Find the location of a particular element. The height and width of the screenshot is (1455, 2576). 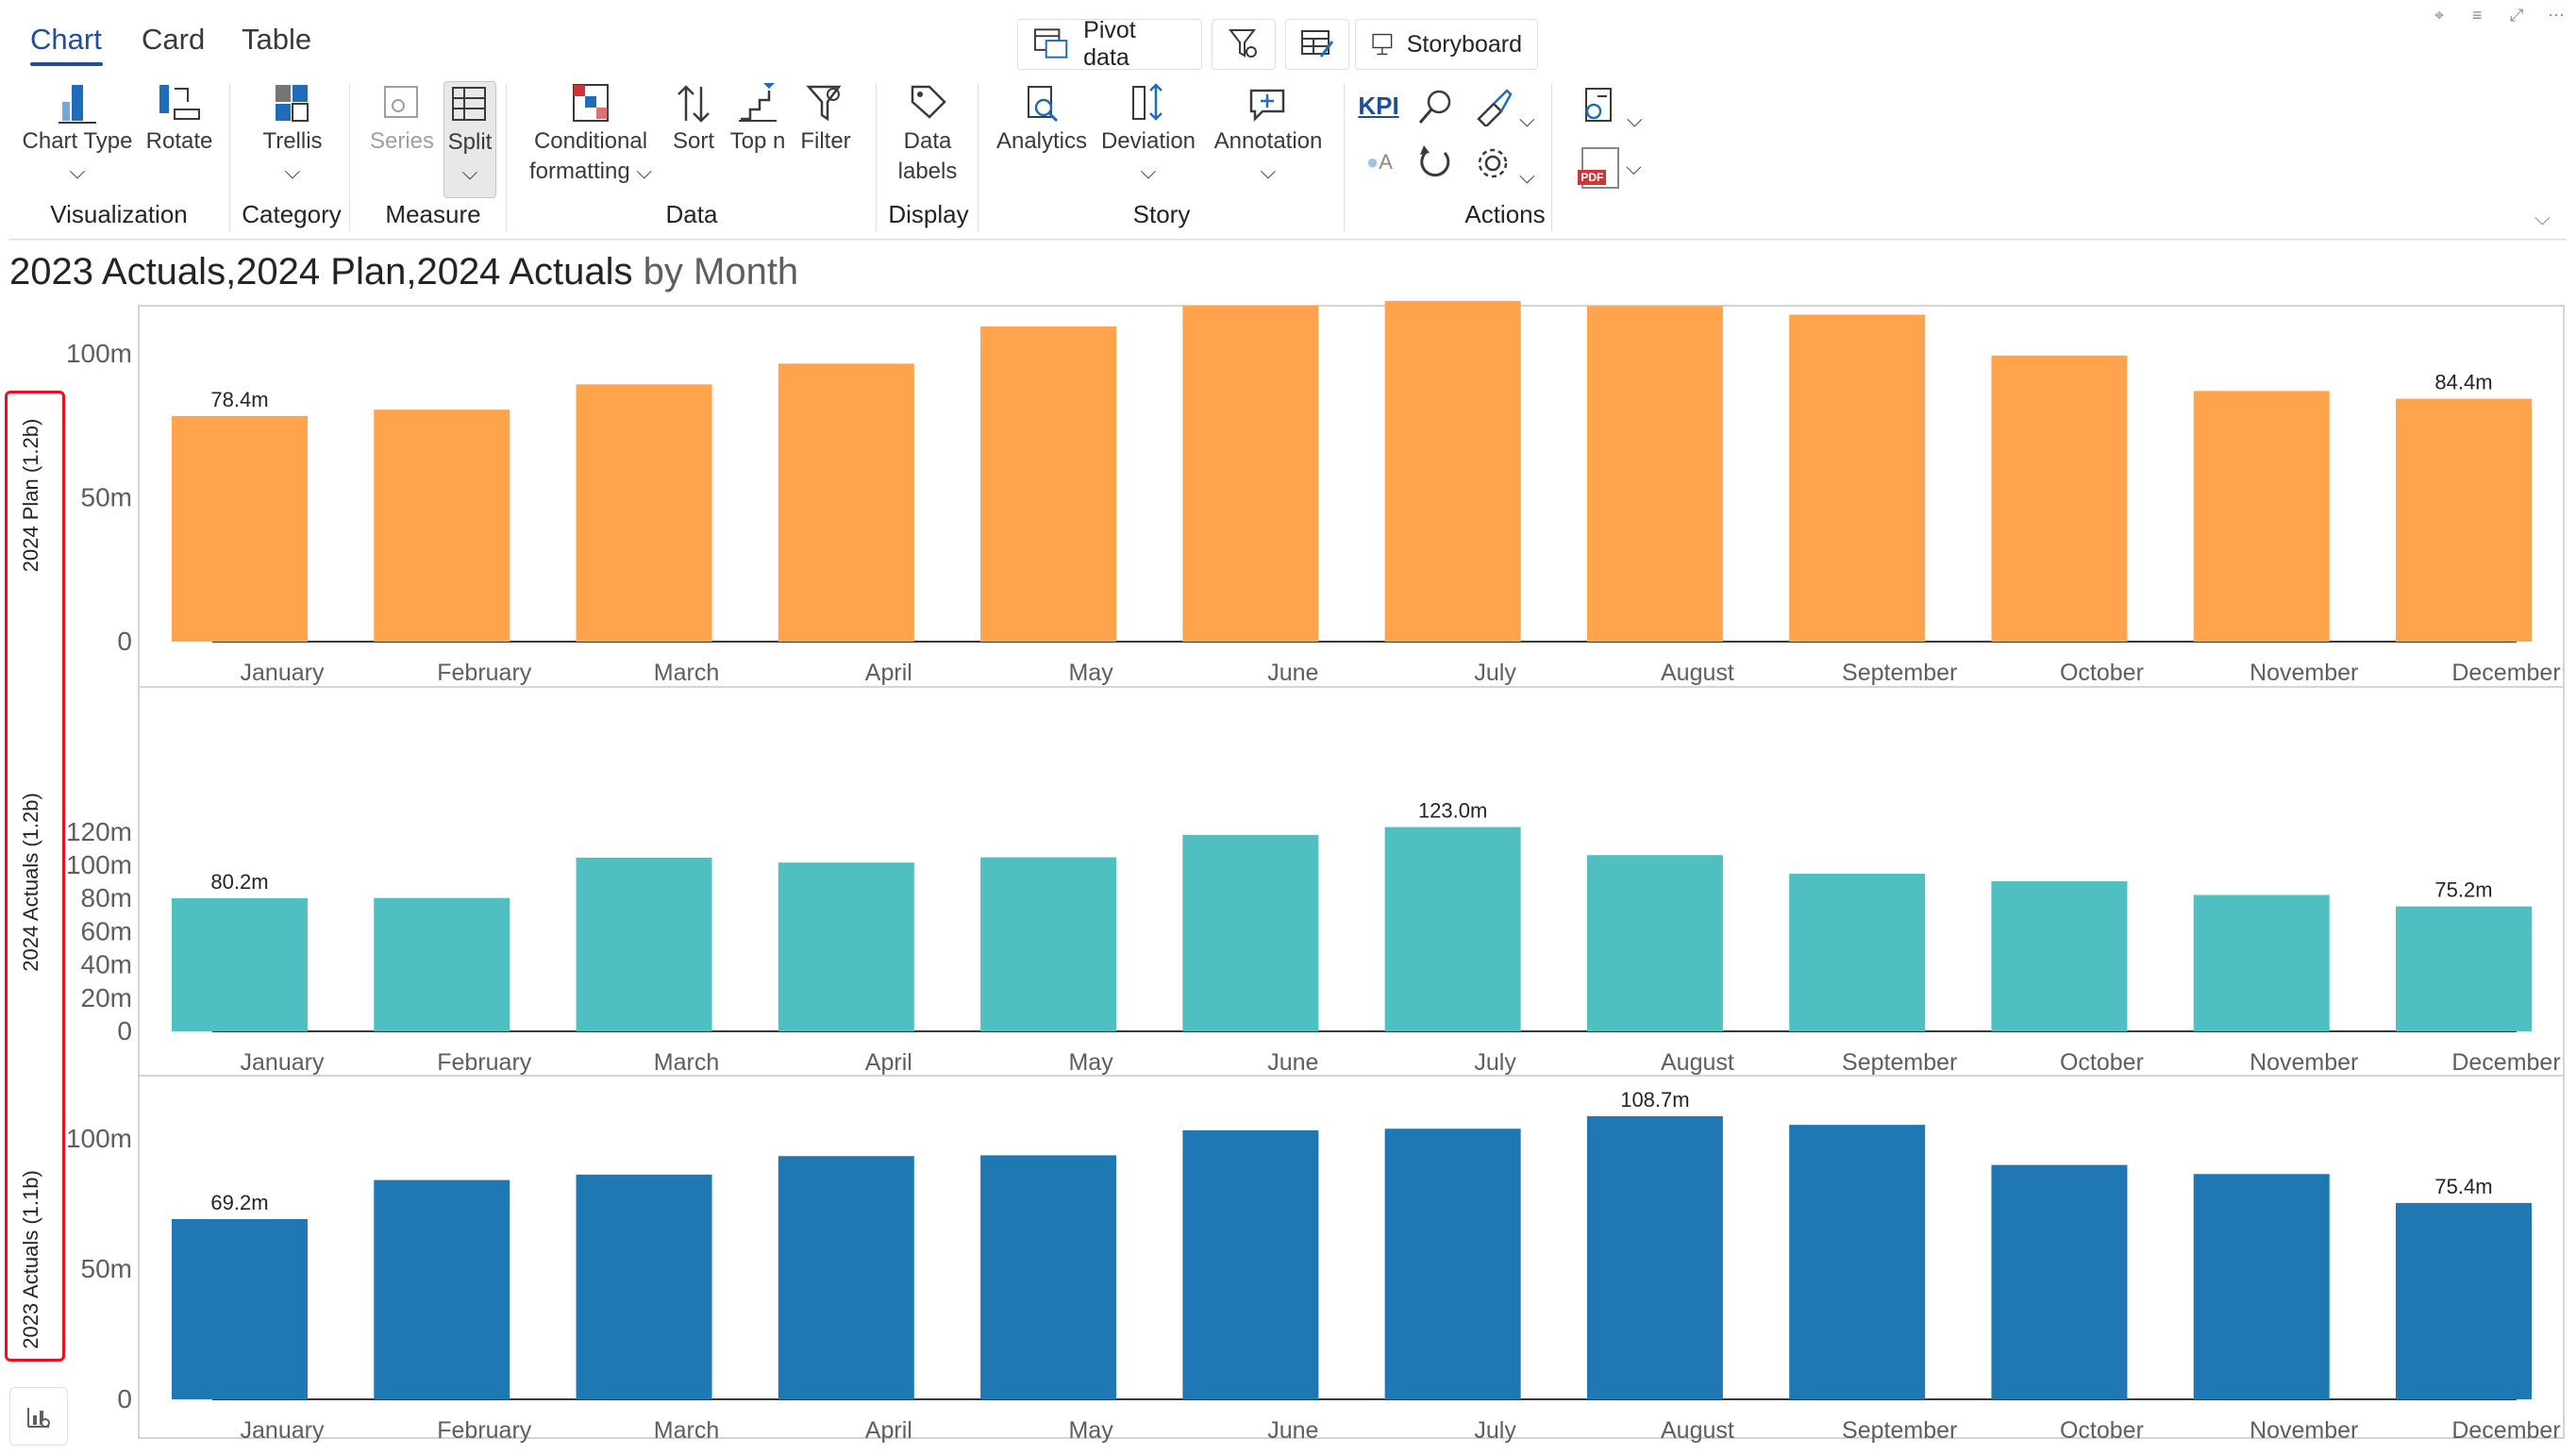

pivot-data-button: Pivot data is located at coordinates (1109, 44).